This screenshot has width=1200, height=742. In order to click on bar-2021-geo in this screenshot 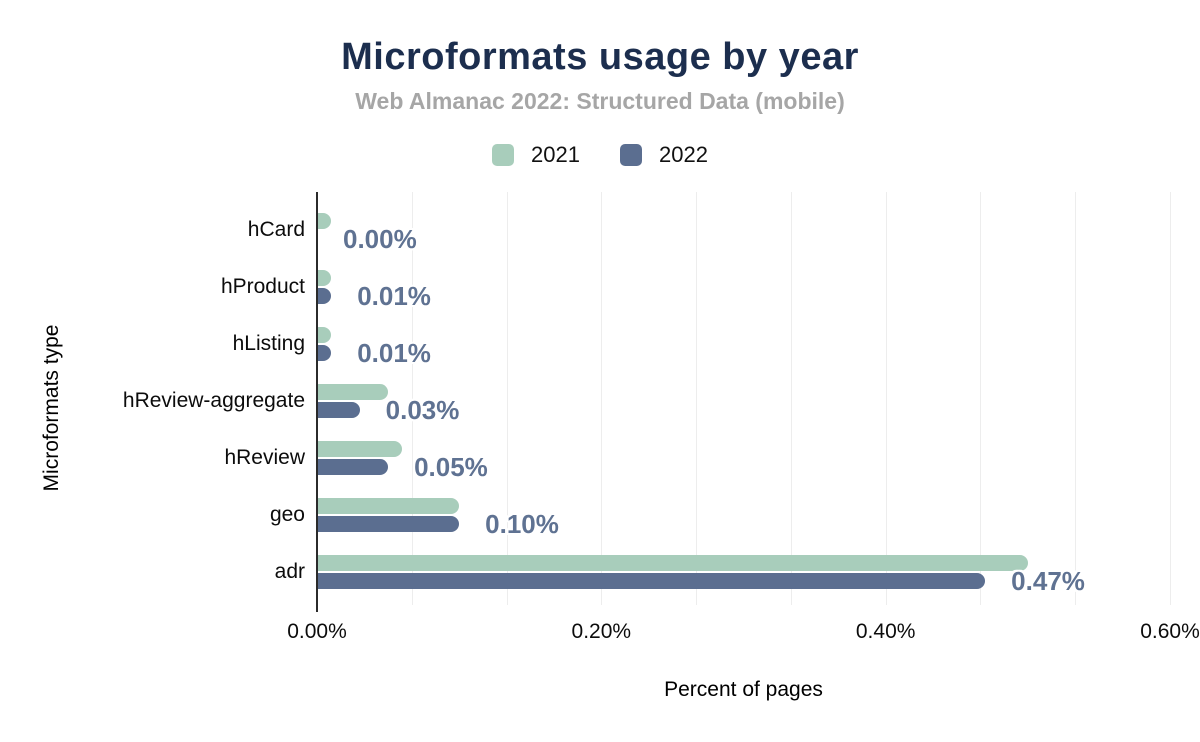, I will do `click(388, 505)`.